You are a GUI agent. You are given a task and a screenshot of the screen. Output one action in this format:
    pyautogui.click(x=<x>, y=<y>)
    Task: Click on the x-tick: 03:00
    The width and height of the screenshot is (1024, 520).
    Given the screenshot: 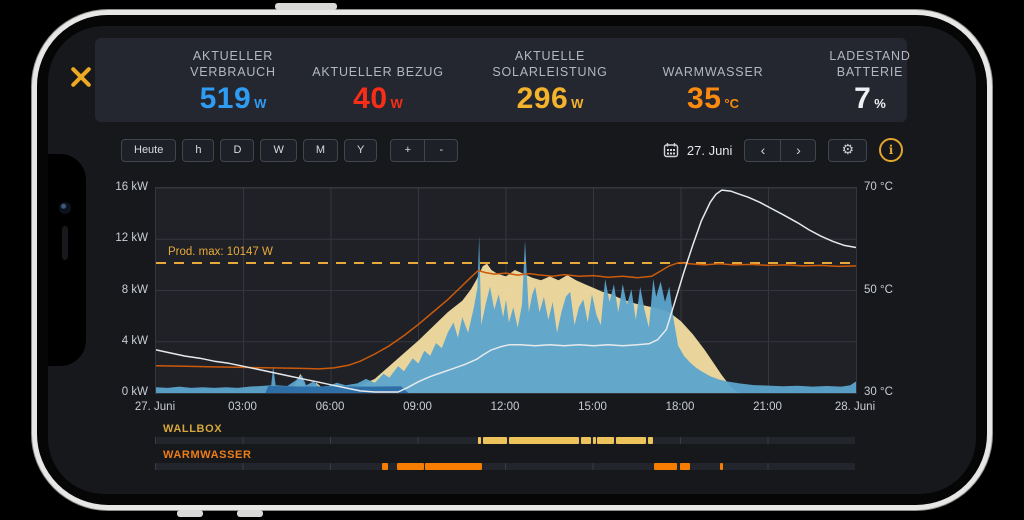 What is the action you would take?
    pyautogui.click(x=242, y=407)
    